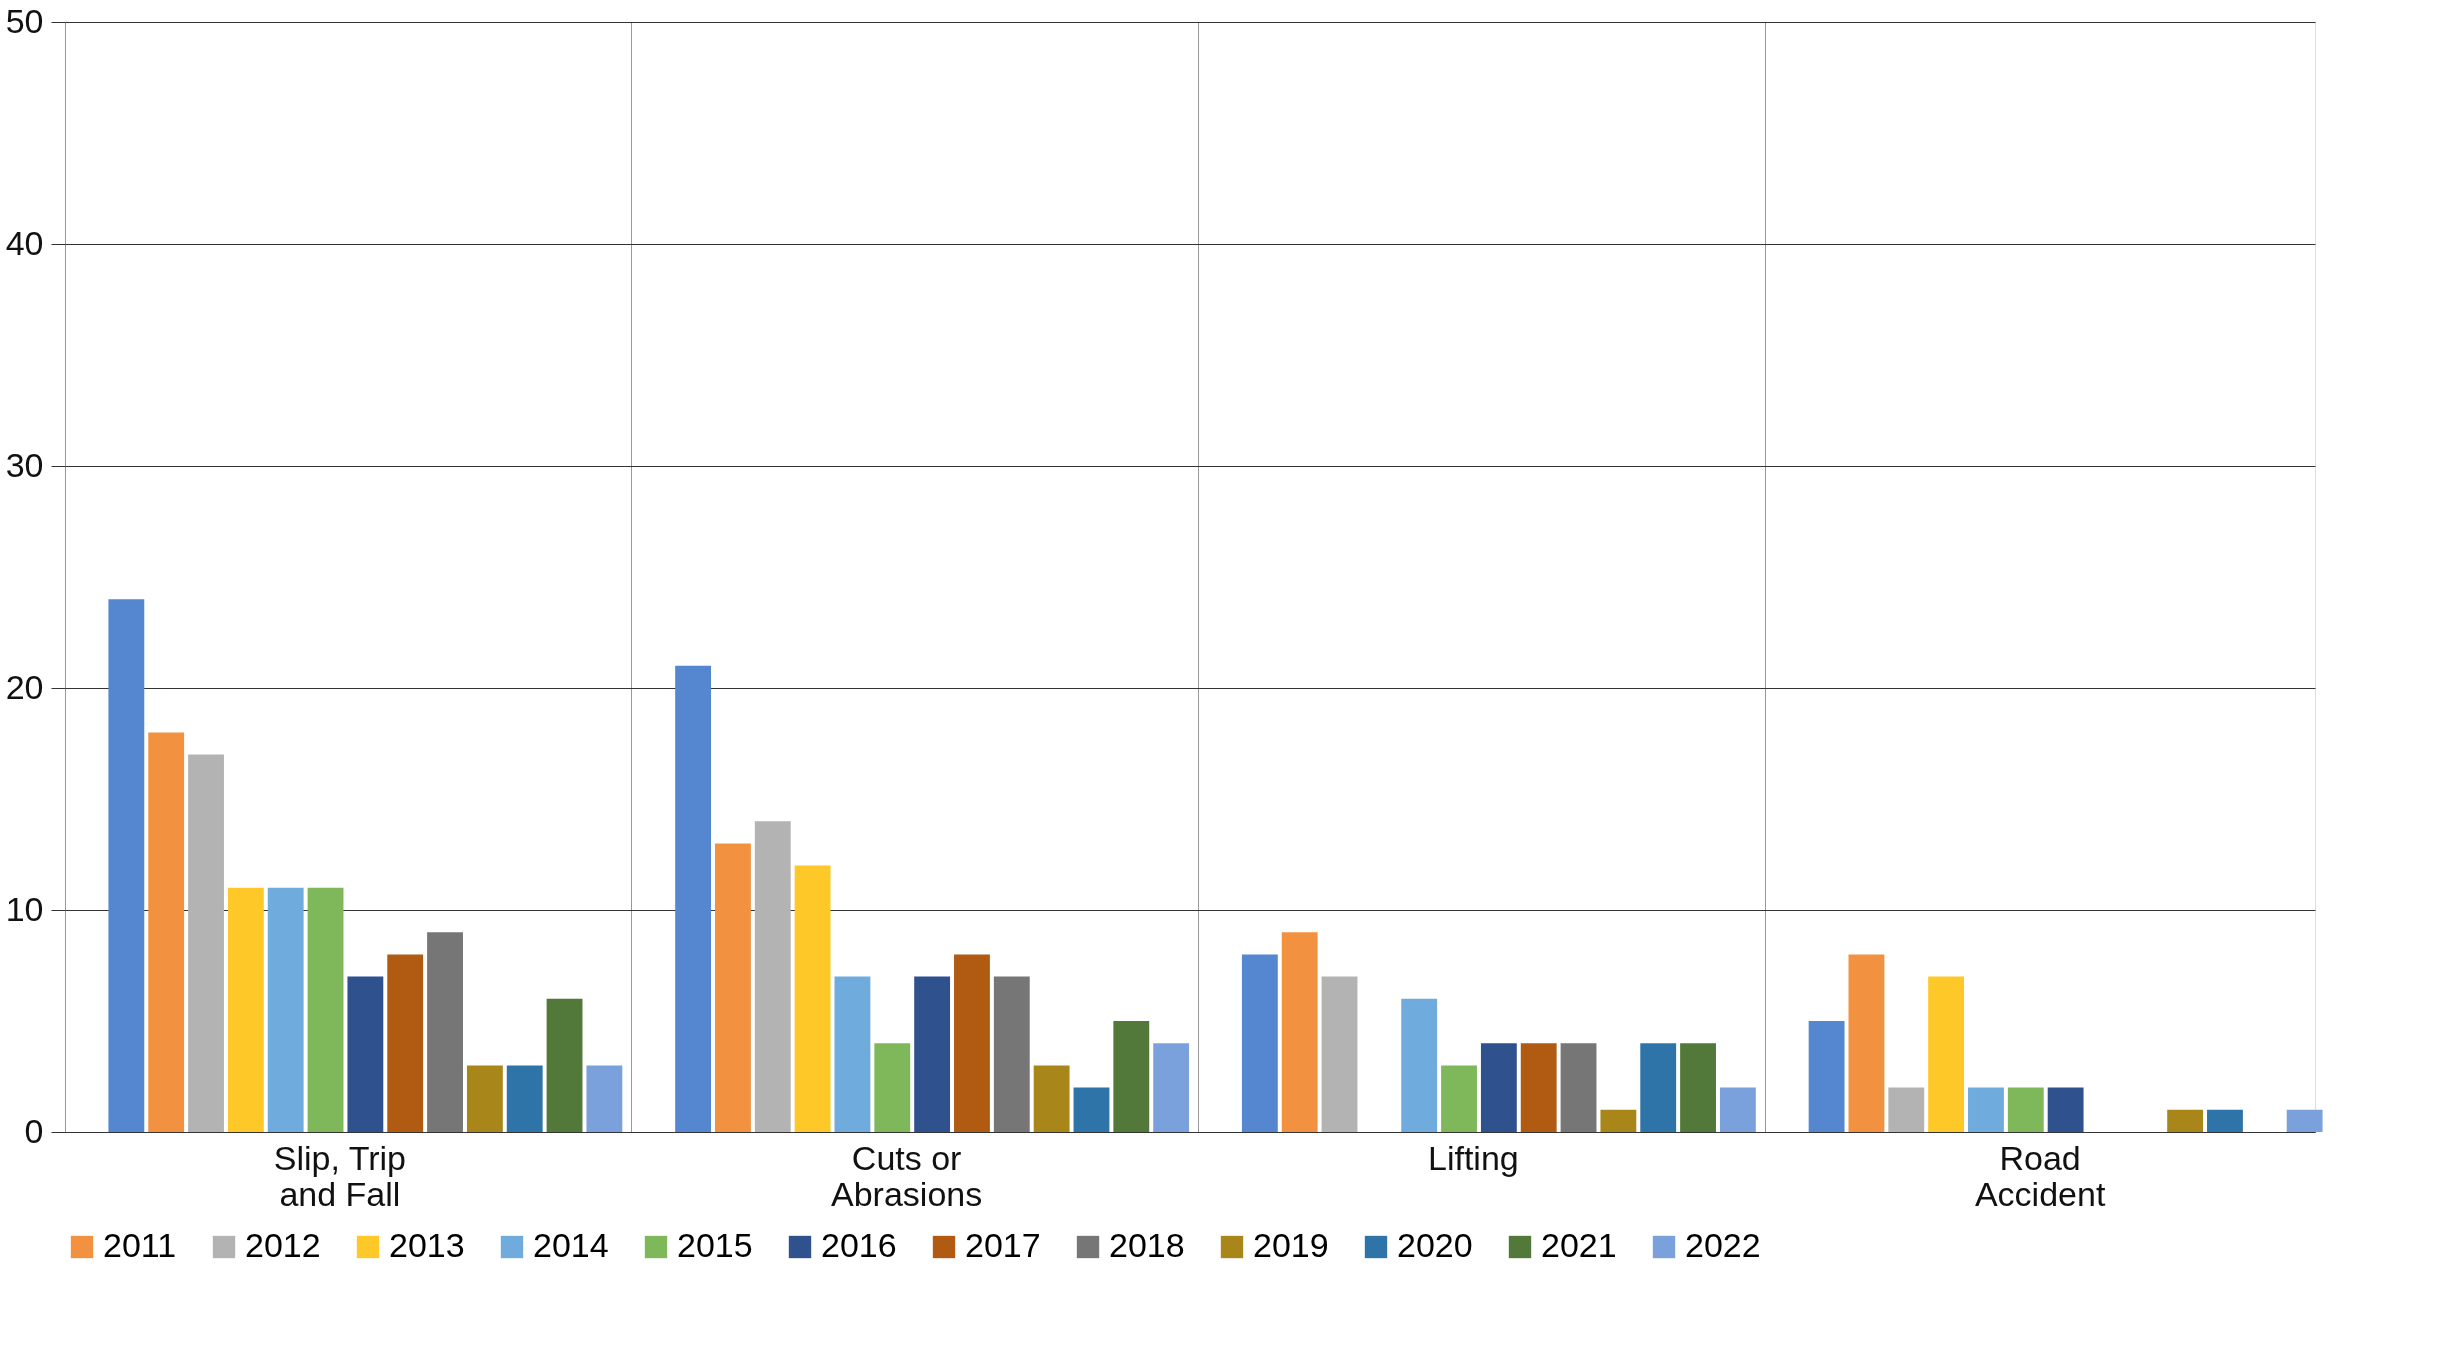 The width and height of the screenshot is (2439, 1372). What do you see at coordinates (24, 908) in the screenshot?
I see `y-tick-label: 10` at bounding box center [24, 908].